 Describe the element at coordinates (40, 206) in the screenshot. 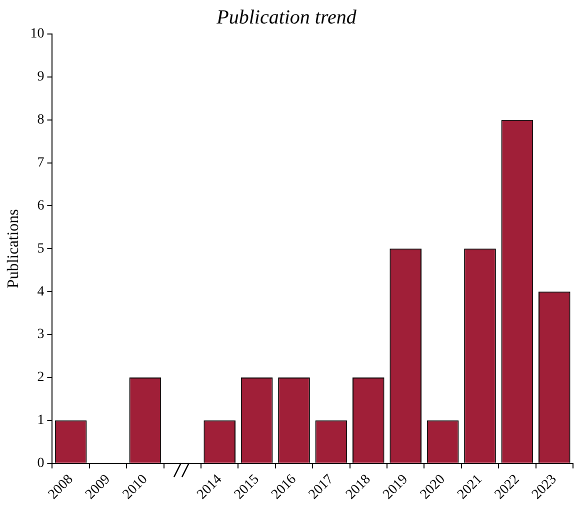

I see `y-tick-label: 6` at that location.